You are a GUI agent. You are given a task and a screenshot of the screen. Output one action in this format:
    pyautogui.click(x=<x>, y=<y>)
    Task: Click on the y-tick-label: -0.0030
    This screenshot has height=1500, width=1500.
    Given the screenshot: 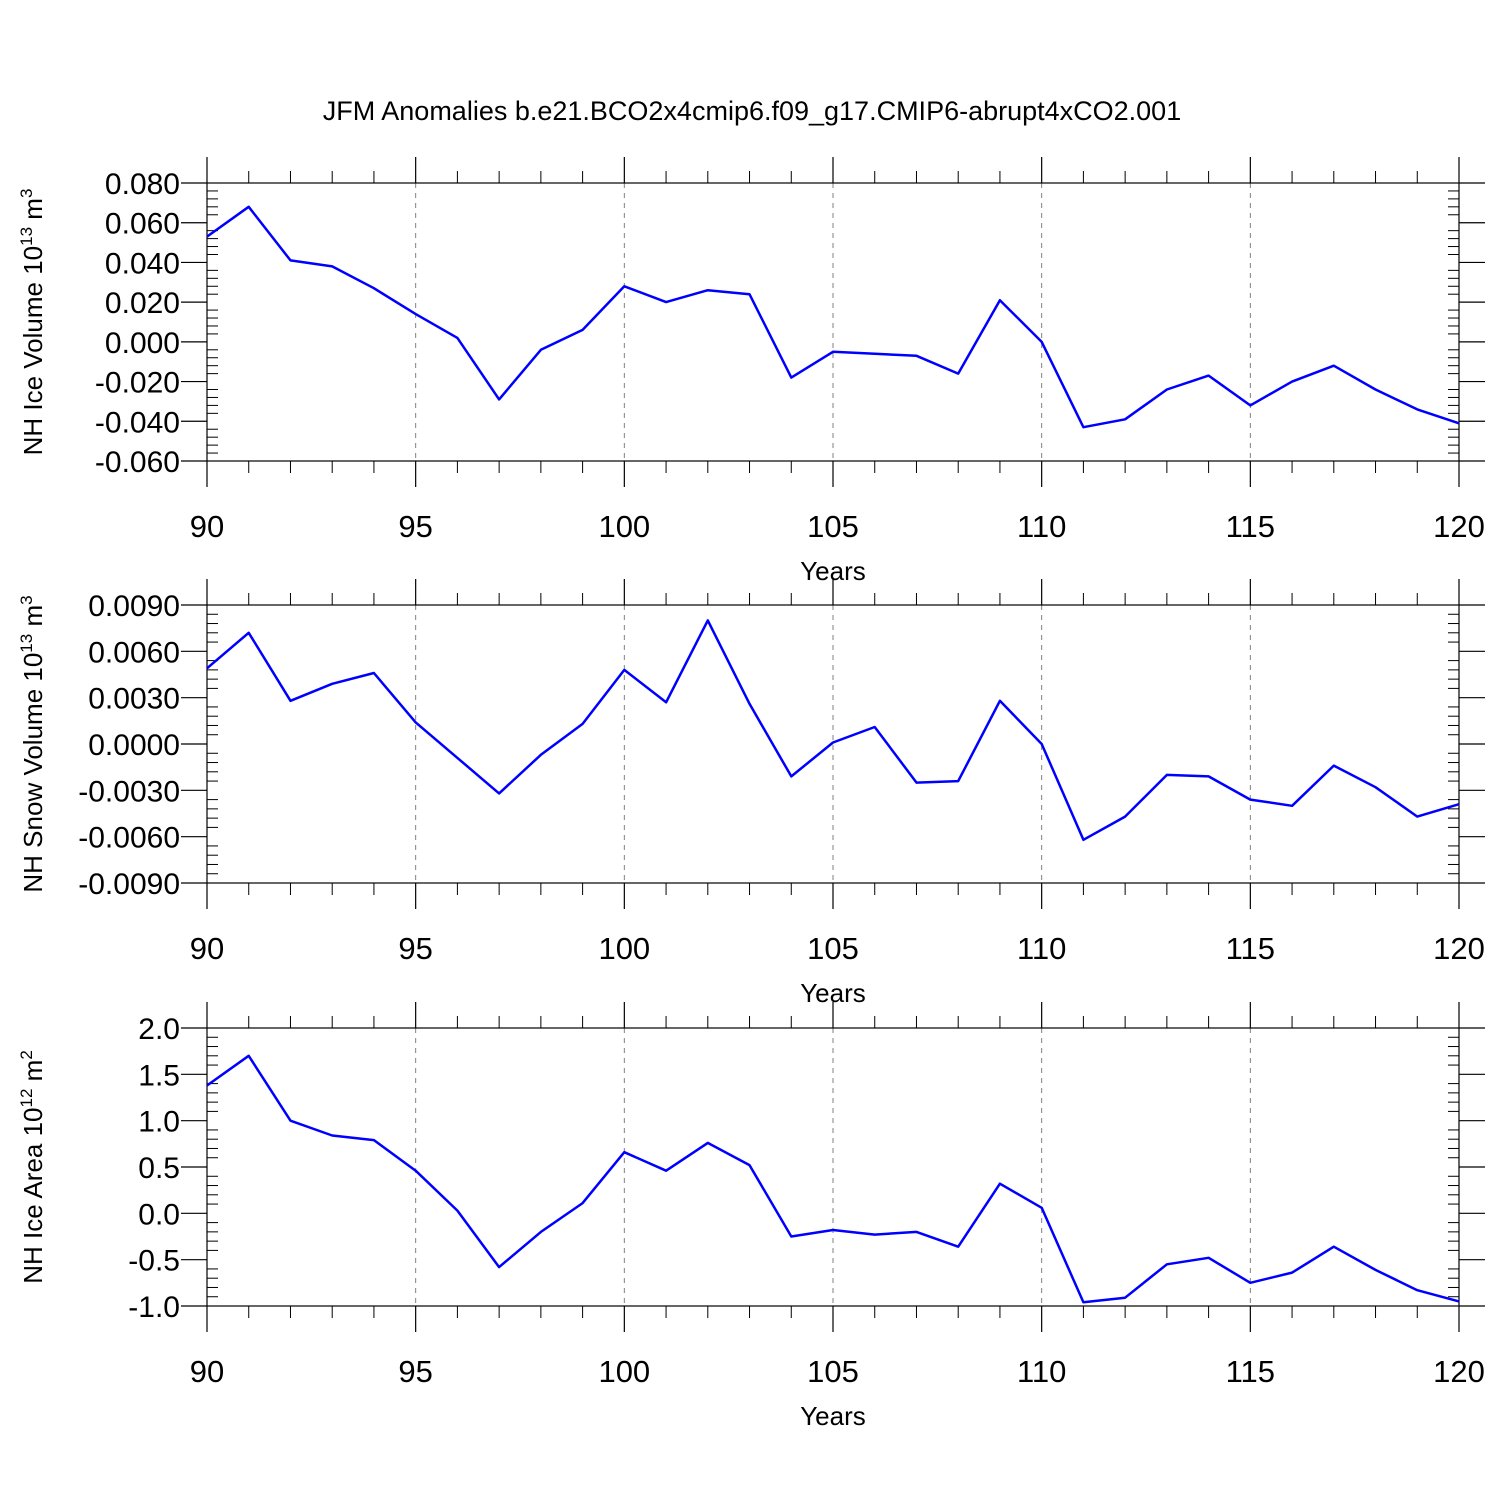 What is the action you would take?
    pyautogui.click(x=129, y=791)
    